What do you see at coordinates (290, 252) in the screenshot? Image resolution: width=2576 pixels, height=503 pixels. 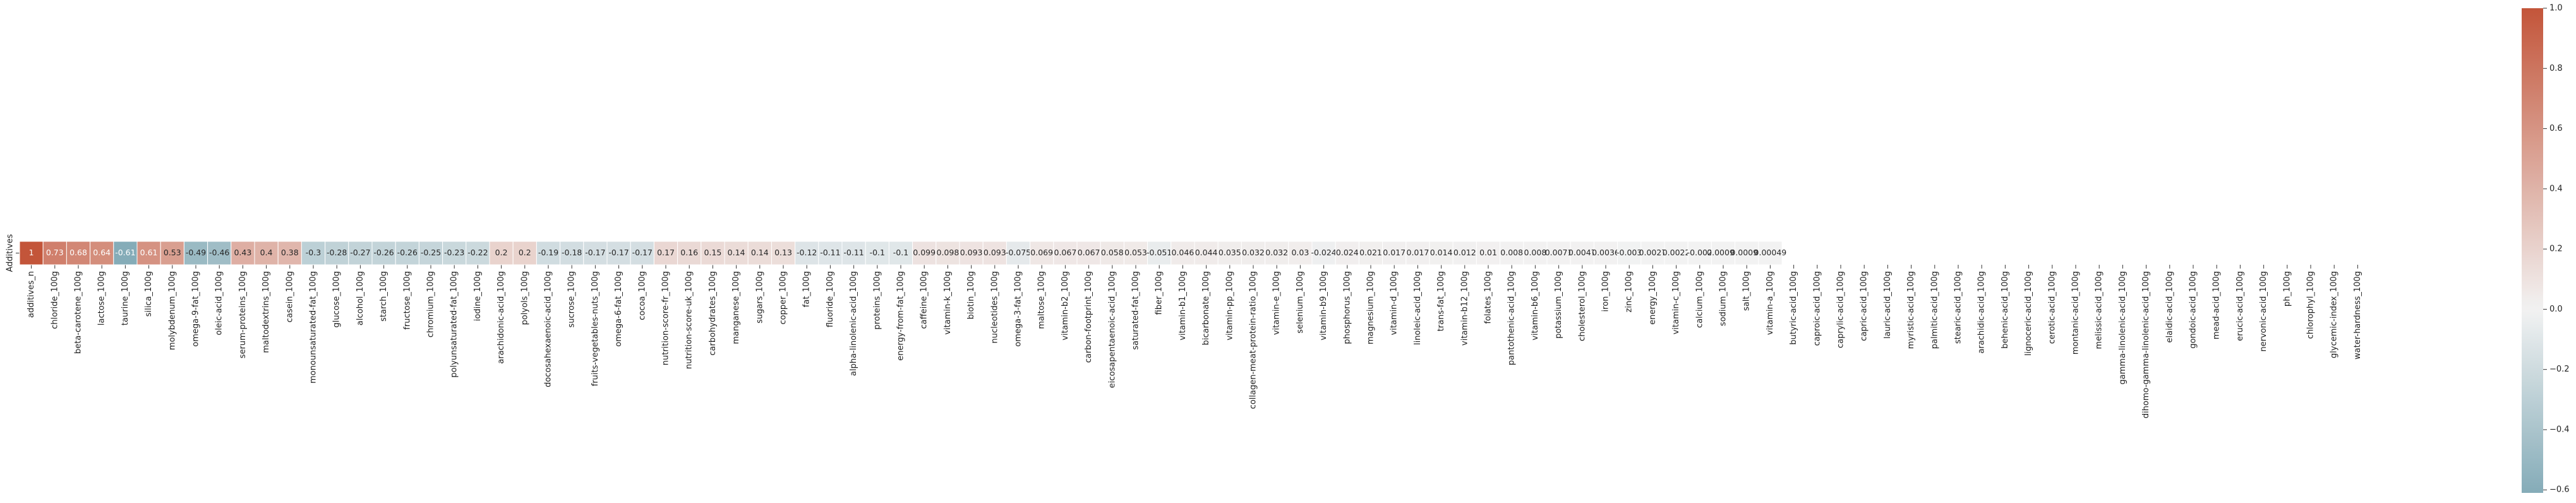 I see `cell-label: 0.38` at bounding box center [290, 252].